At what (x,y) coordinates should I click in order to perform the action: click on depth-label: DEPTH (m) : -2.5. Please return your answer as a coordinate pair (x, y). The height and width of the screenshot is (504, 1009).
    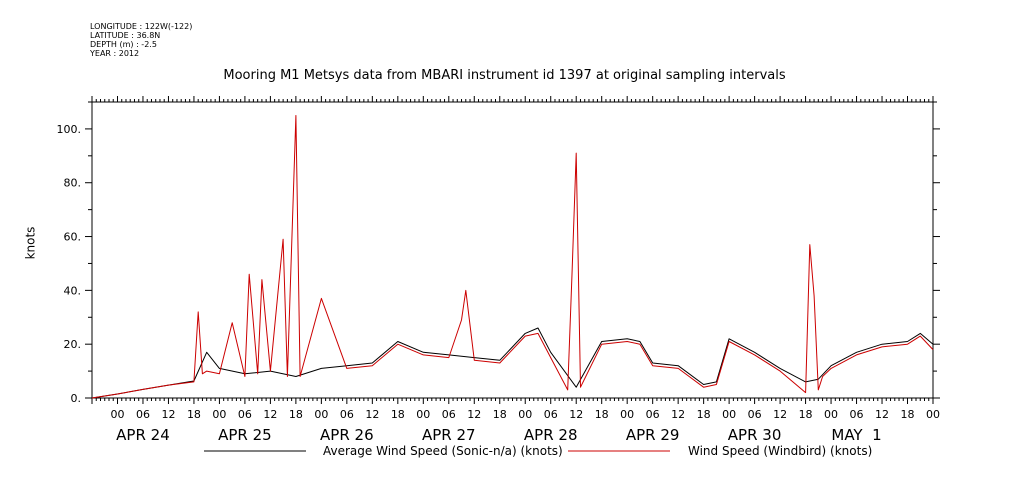
    Looking at the image, I should click on (123, 44).